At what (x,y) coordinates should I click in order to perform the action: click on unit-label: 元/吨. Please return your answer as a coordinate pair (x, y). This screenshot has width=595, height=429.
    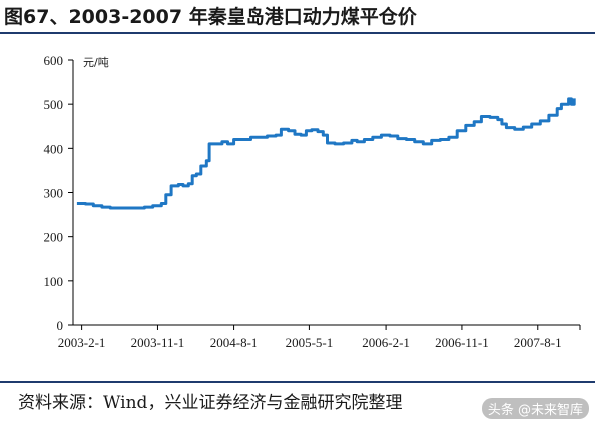
    Looking at the image, I should click on (96, 62).